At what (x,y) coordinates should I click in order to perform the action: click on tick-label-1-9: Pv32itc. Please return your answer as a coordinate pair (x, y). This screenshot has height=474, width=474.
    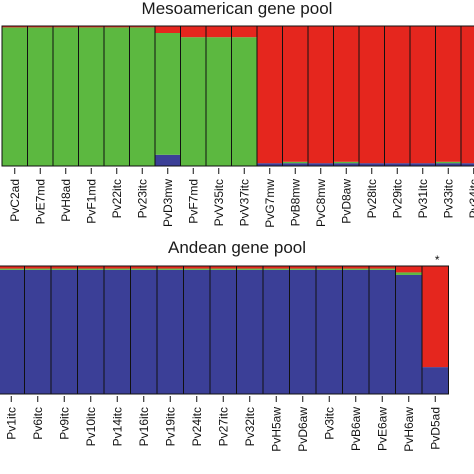
    Looking at the image, I should click on (250, 426).